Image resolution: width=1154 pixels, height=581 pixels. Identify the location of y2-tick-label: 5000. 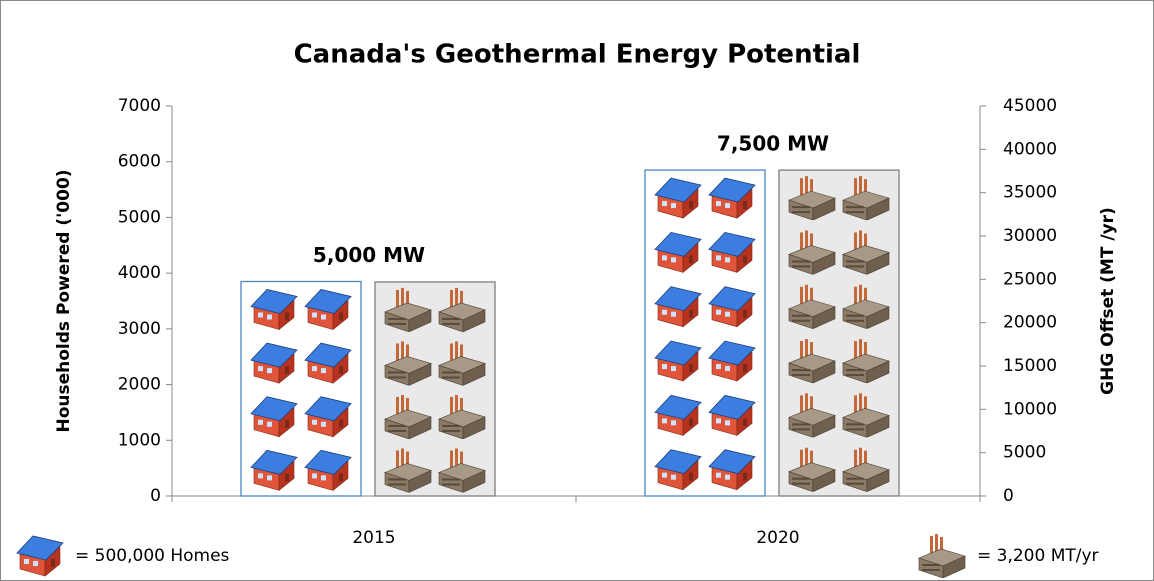
(1024, 453).